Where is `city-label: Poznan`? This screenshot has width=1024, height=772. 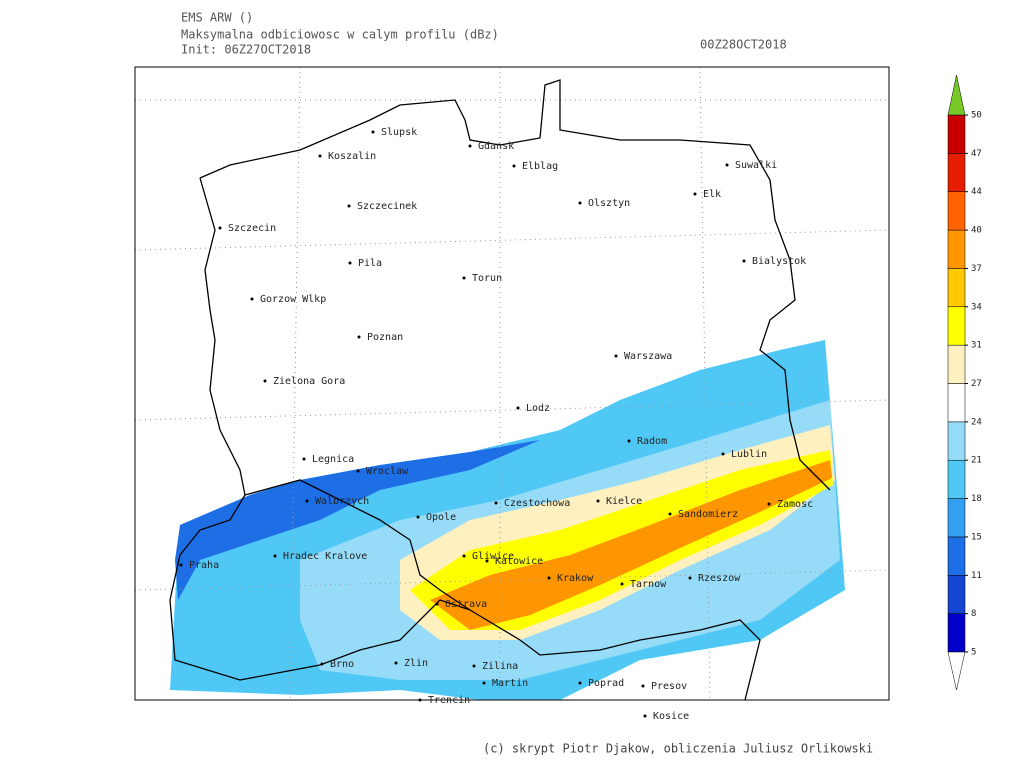
city-label: Poznan is located at coordinates (385, 337).